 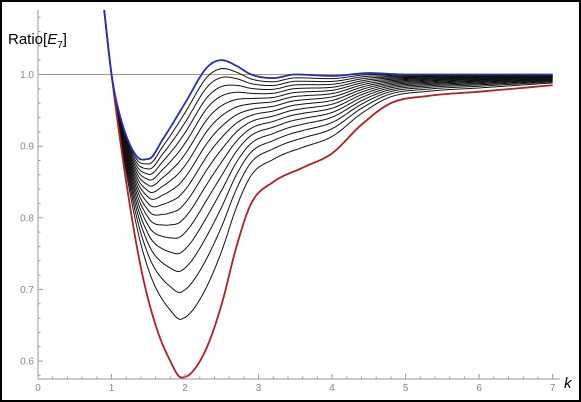 I want to click on x-tick-label: 4, so click(x=332, y=388).